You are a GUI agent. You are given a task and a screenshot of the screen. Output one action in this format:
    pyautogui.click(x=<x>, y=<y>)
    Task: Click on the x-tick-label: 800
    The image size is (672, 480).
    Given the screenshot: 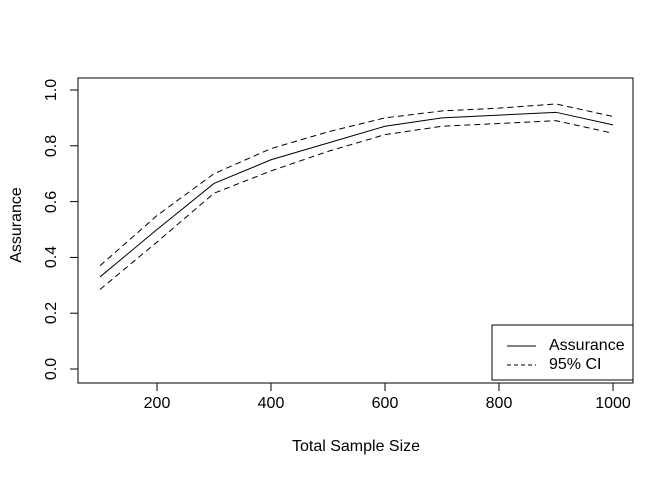 What is the action you would take?
    pyautogui.click(x=499, y=403)
    